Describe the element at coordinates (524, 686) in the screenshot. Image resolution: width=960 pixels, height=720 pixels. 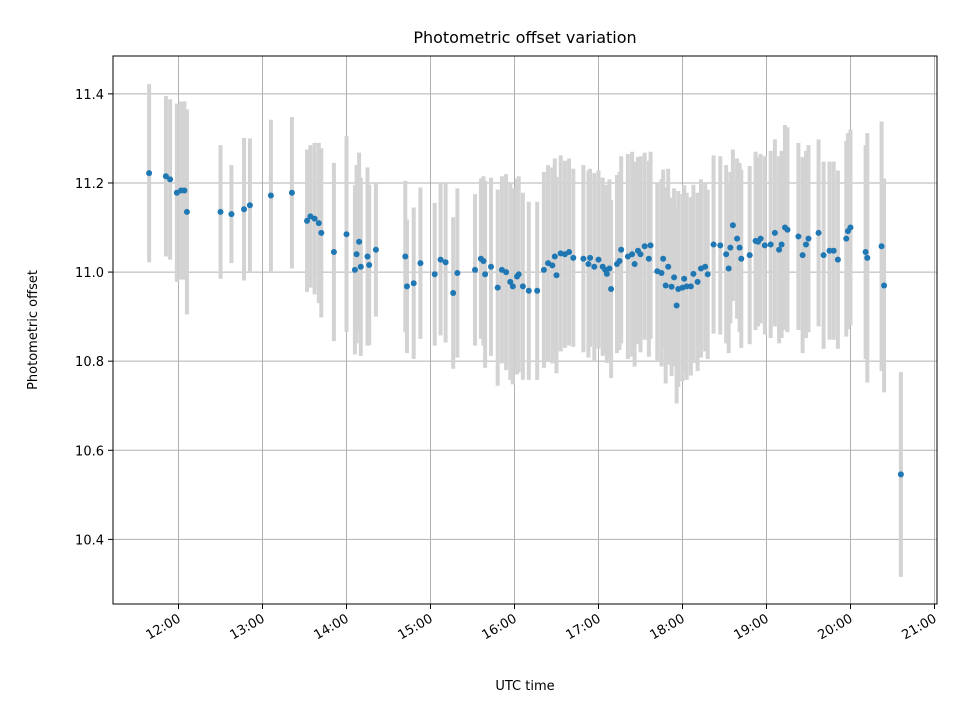
I see `x-axis-label: UTC time` at that location.